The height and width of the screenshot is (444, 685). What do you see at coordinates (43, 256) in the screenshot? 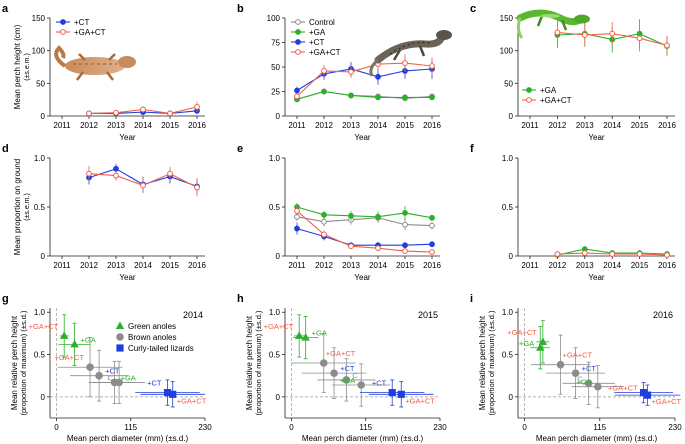
I see `y-tick-label-d: 0` at bounding box center [43, 256].